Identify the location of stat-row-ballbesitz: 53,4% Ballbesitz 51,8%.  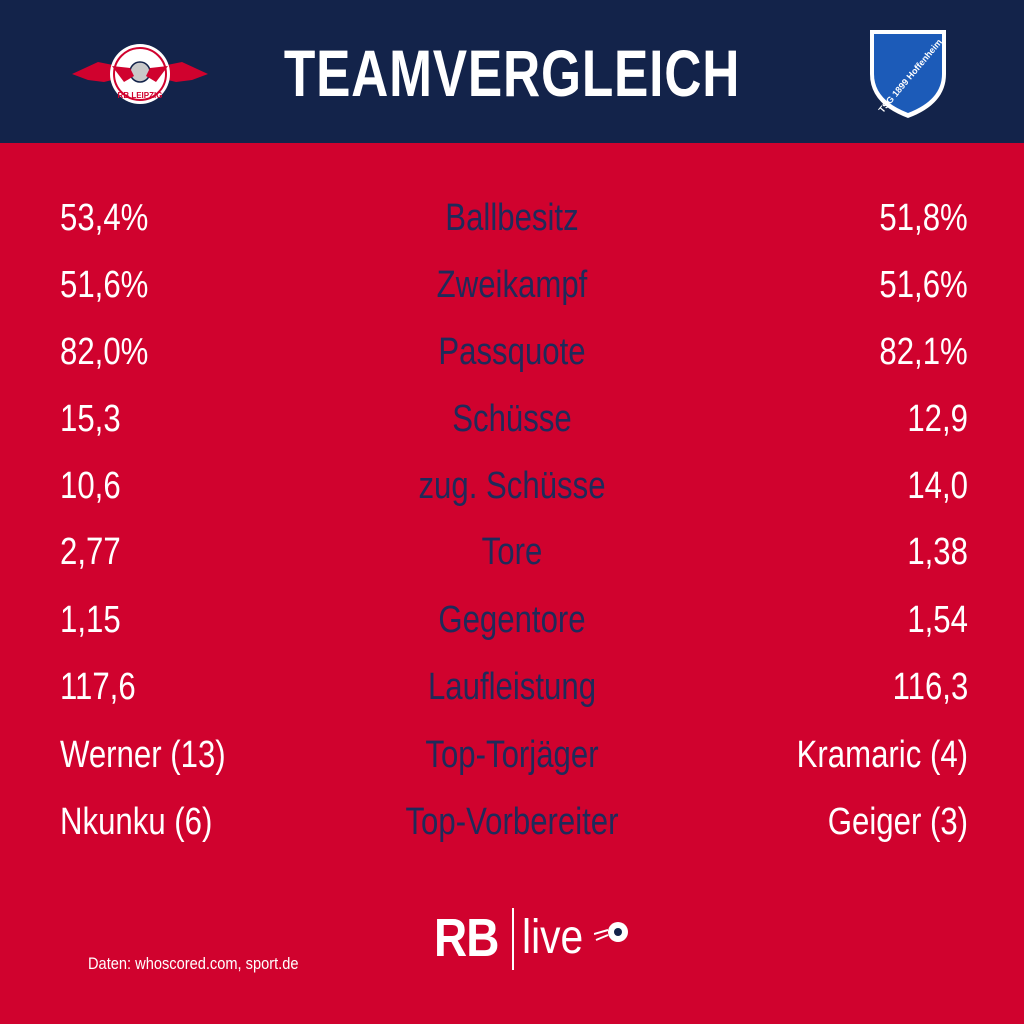
(512, 218).